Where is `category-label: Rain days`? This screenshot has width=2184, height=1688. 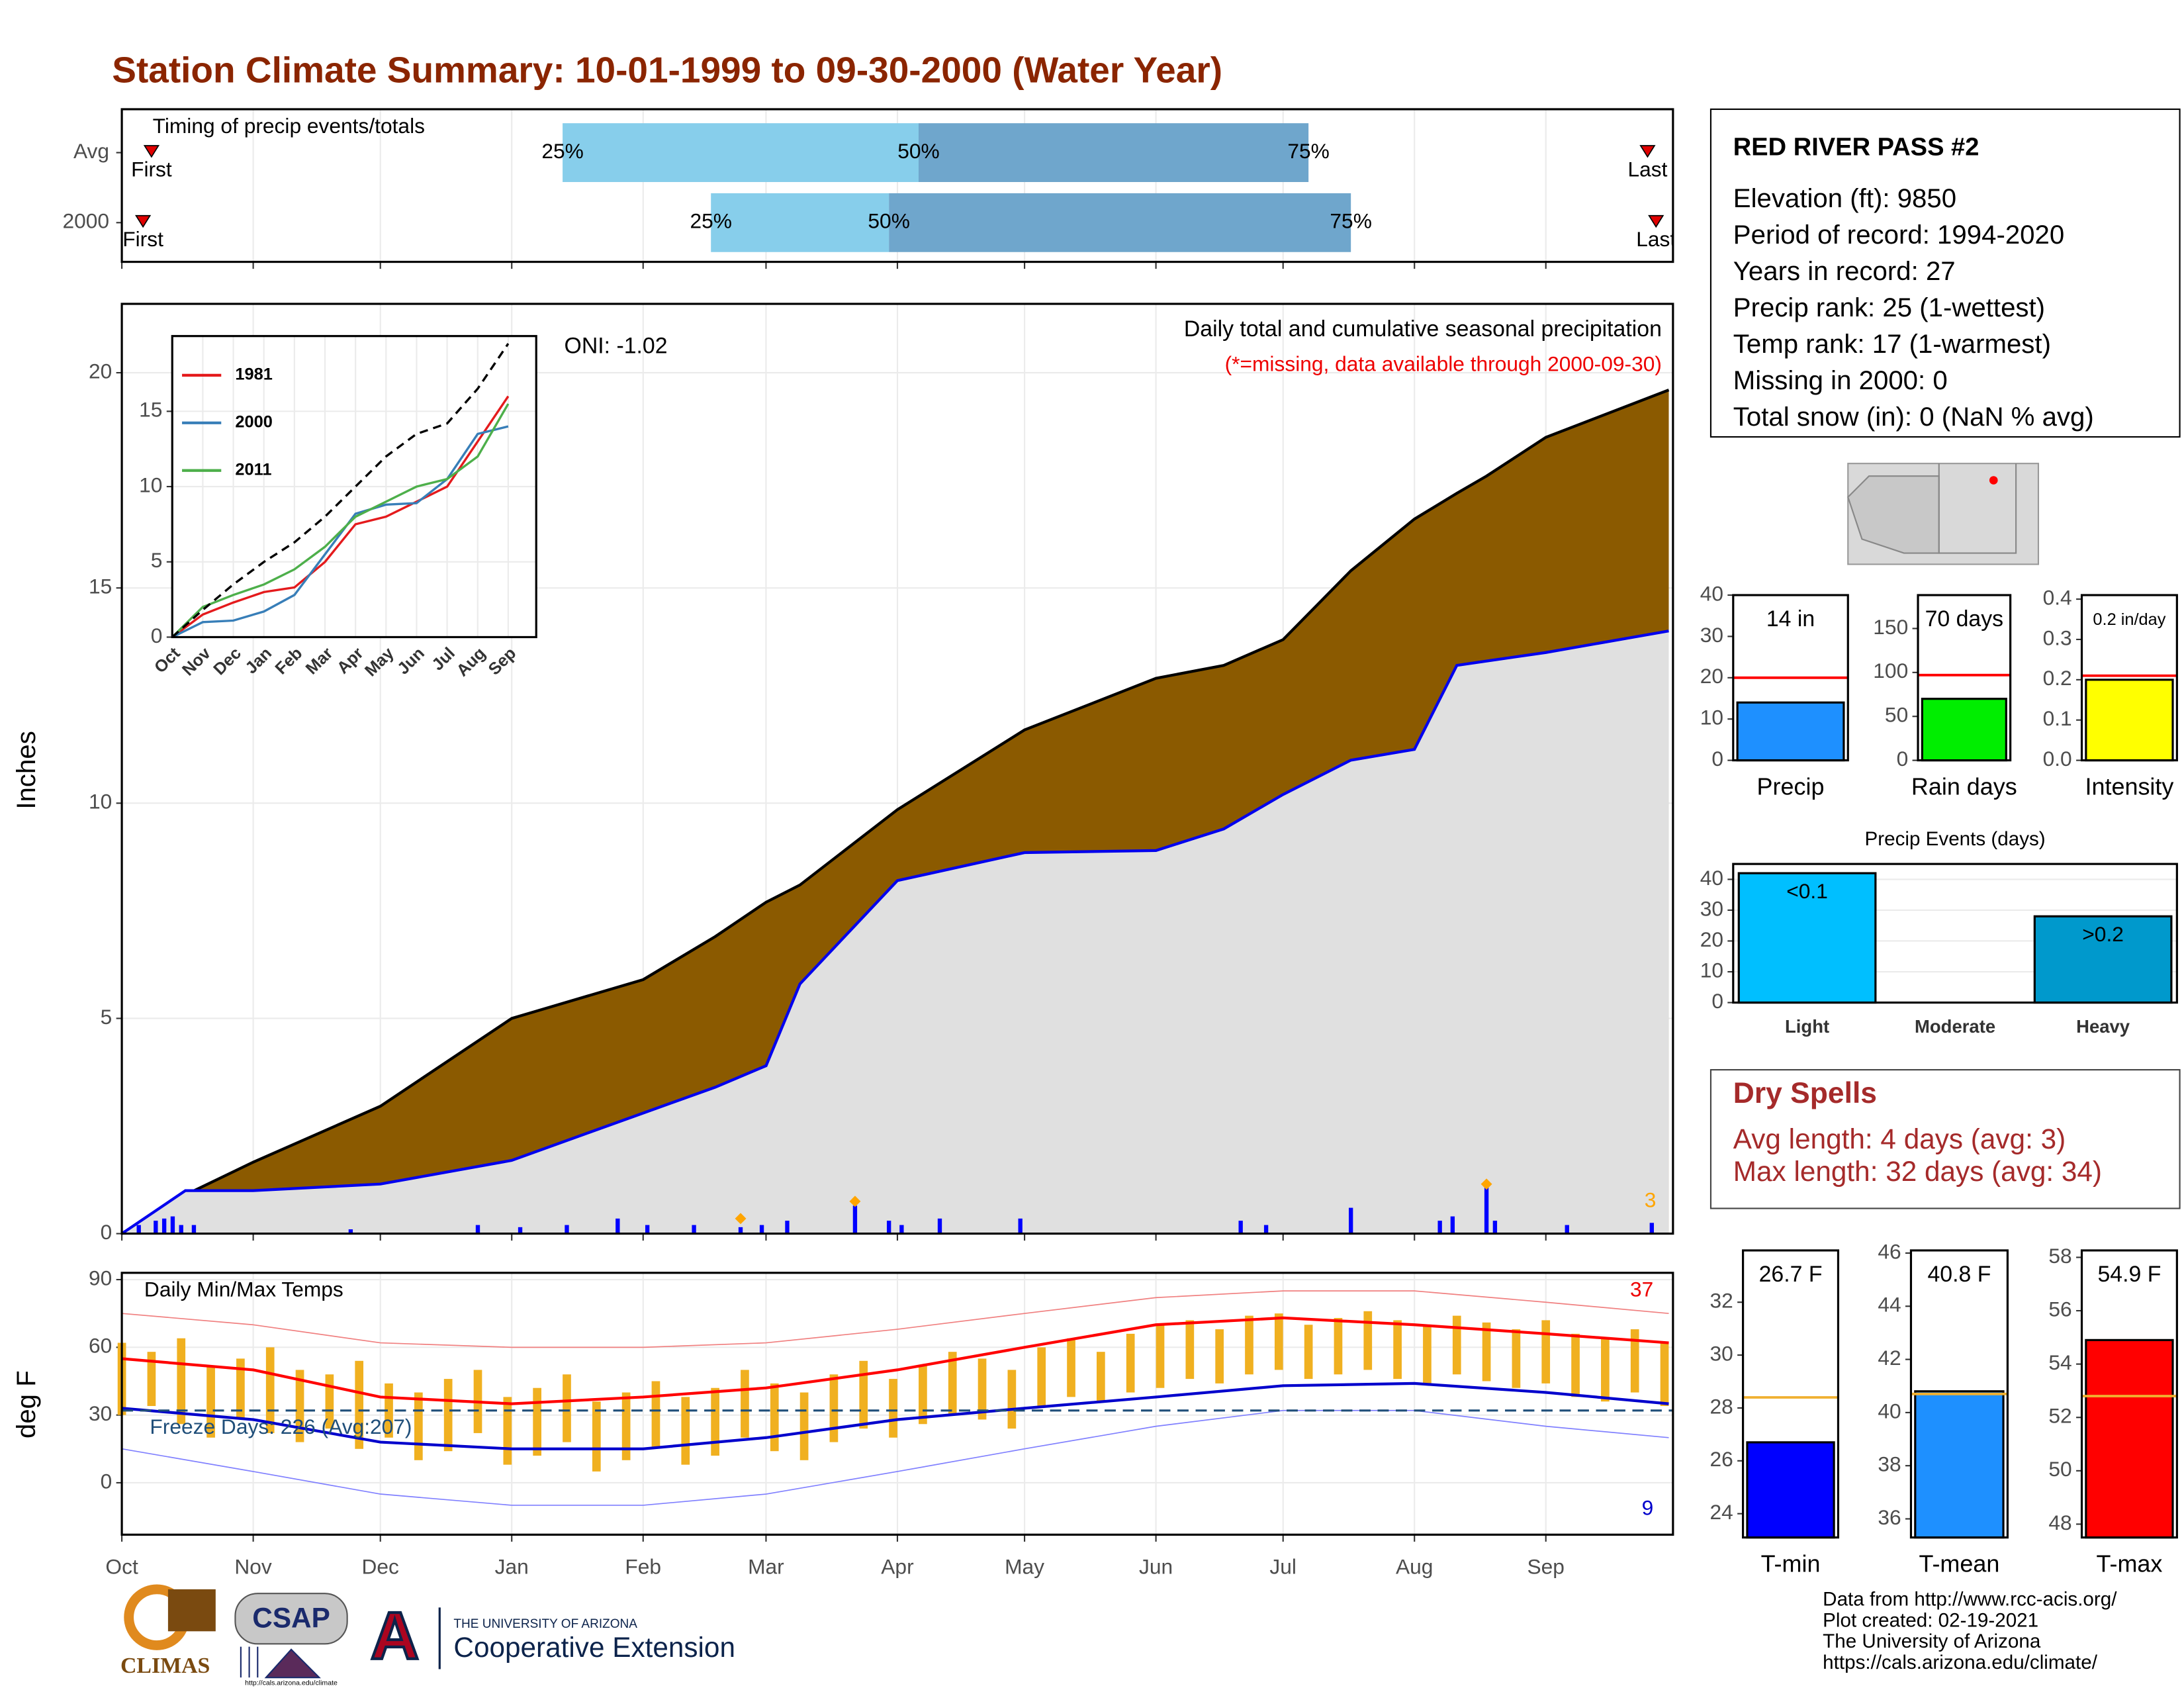 category-label: Rain days is located at coordinates (1964, 786).